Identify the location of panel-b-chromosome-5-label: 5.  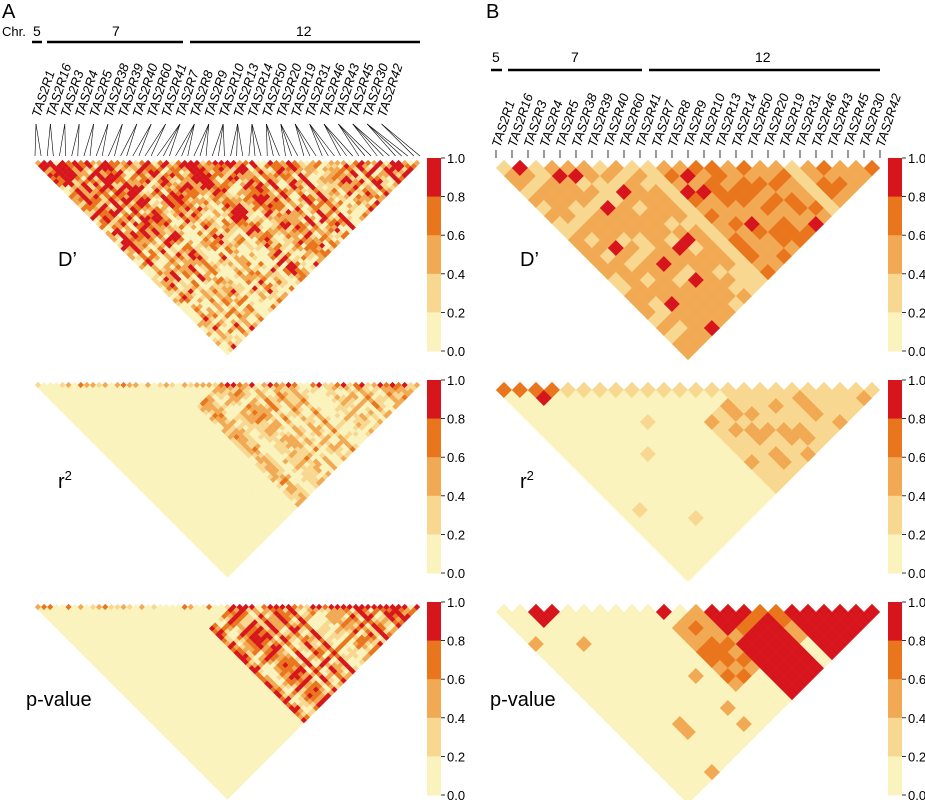
(496, 57).